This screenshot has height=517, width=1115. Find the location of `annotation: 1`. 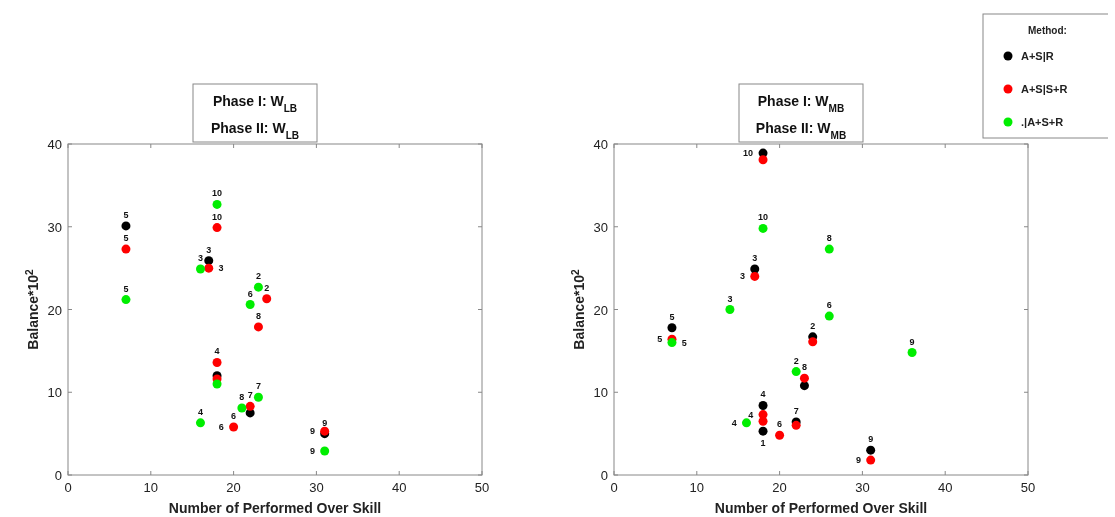

annotation: 1 is located at coordinates (763, 443).